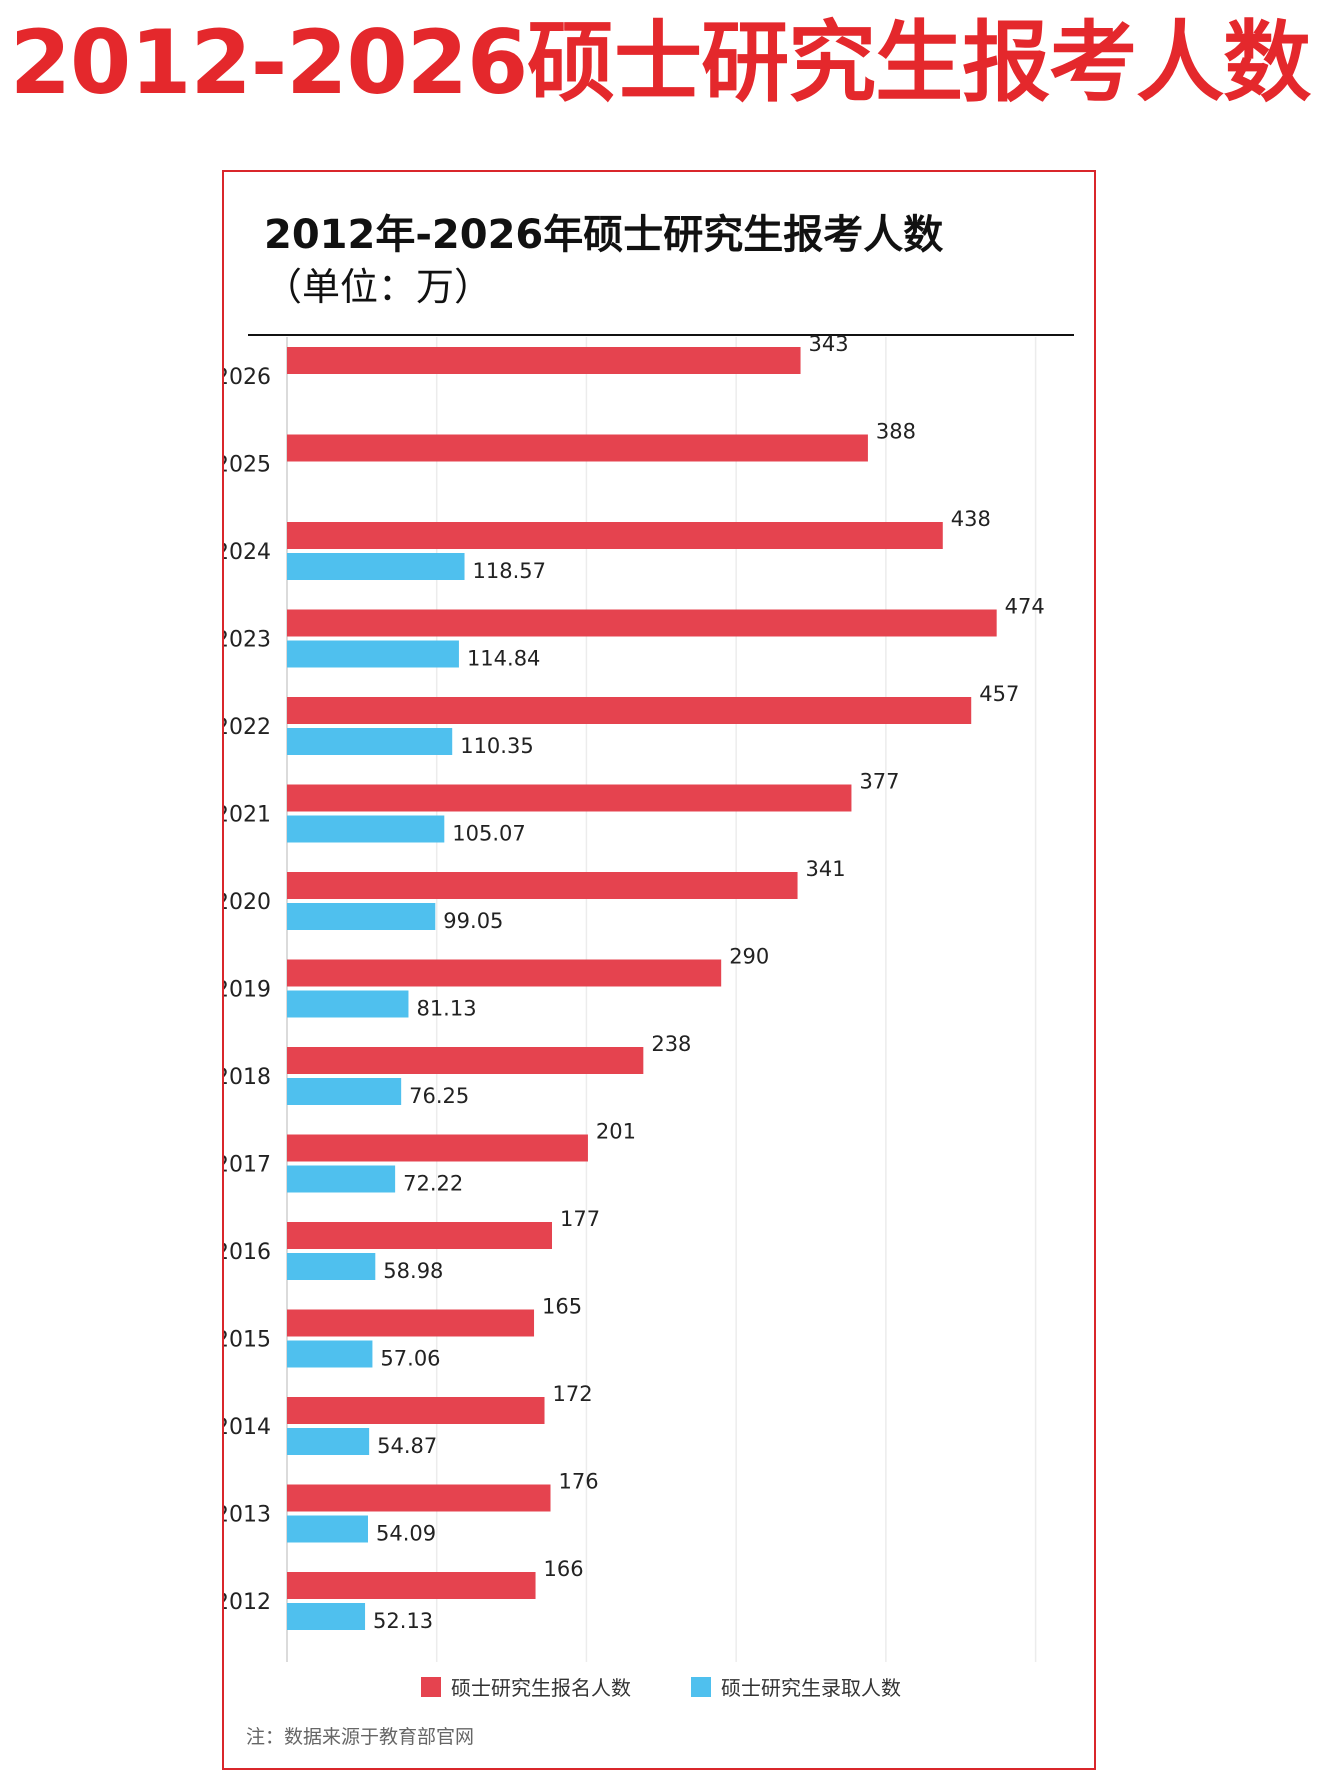 The image size is (1320, 1770). What do you see at coordinates (361, 916) in the screenshot?
I see `admitted-bar-2020` at bounding box center [361, 916].